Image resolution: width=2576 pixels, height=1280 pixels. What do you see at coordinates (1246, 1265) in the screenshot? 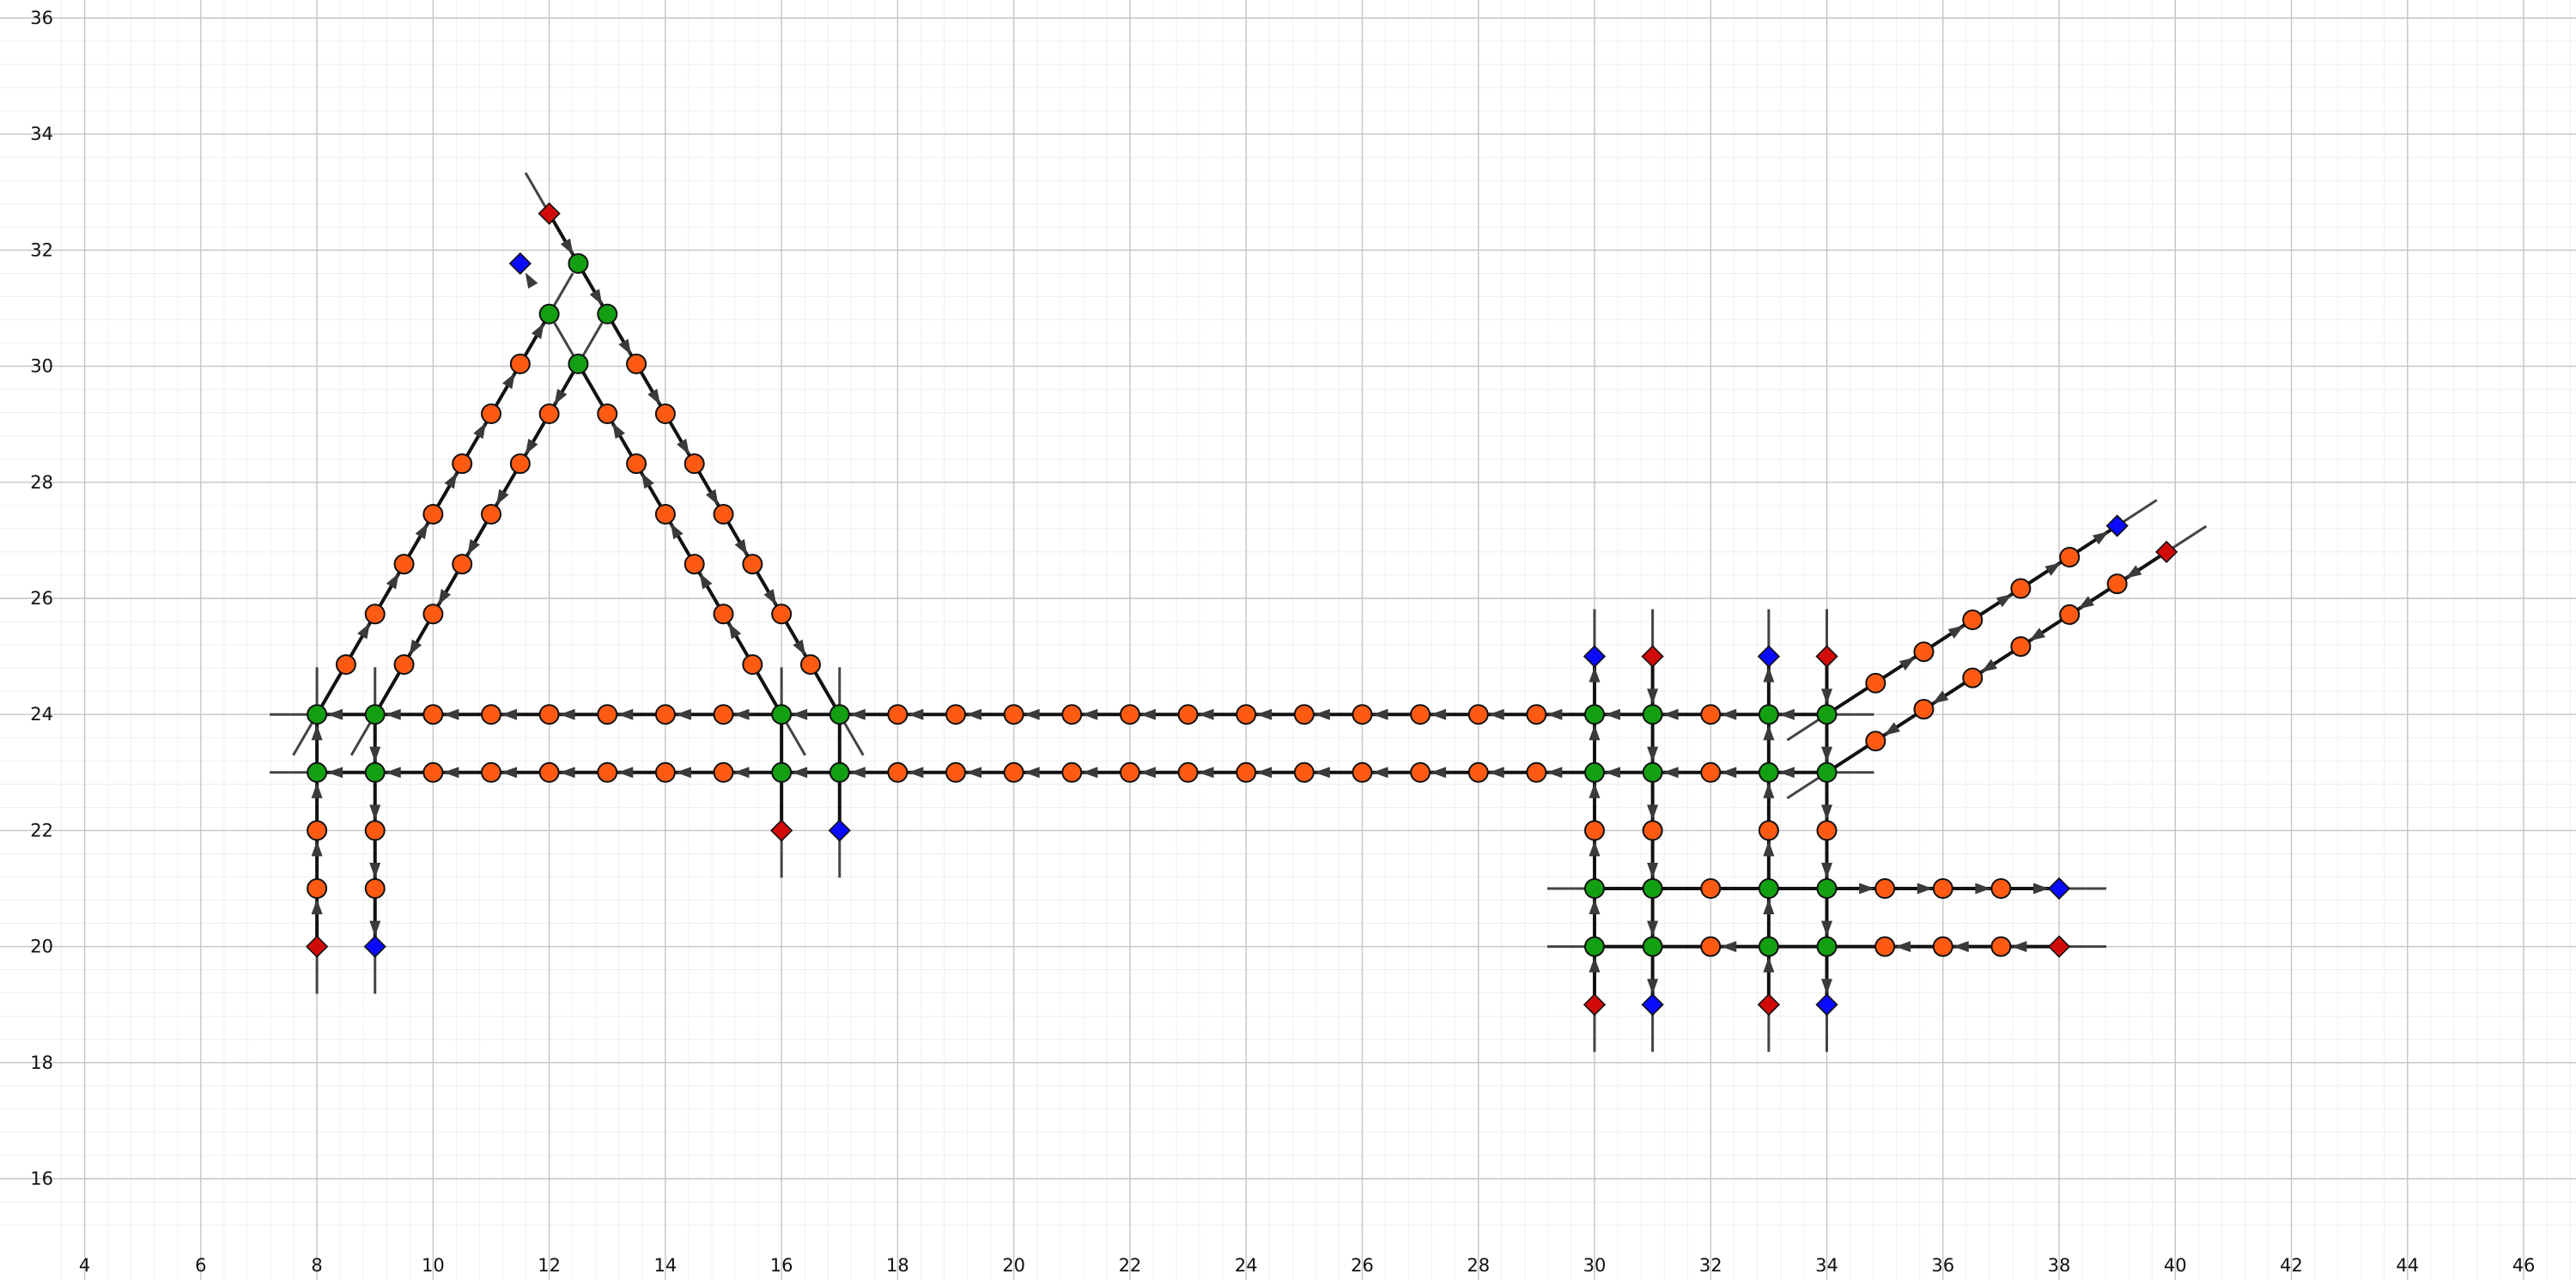
I see `x-tick-label: 24` at bounding box center [1246, 1265].